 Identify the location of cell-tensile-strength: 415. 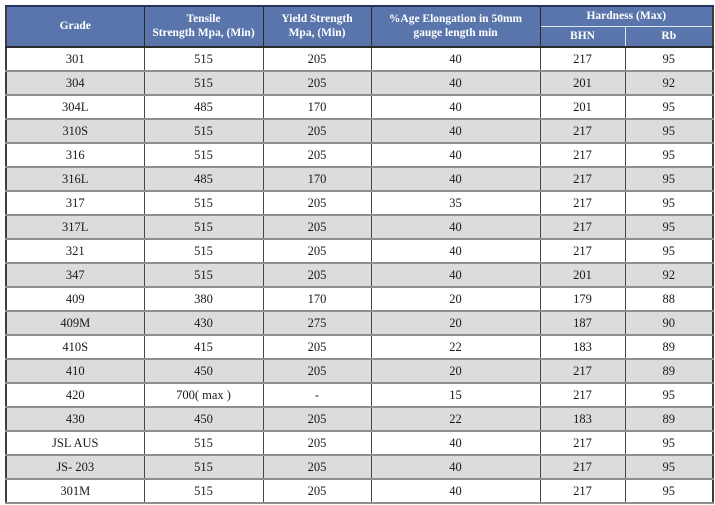
(203, 347).